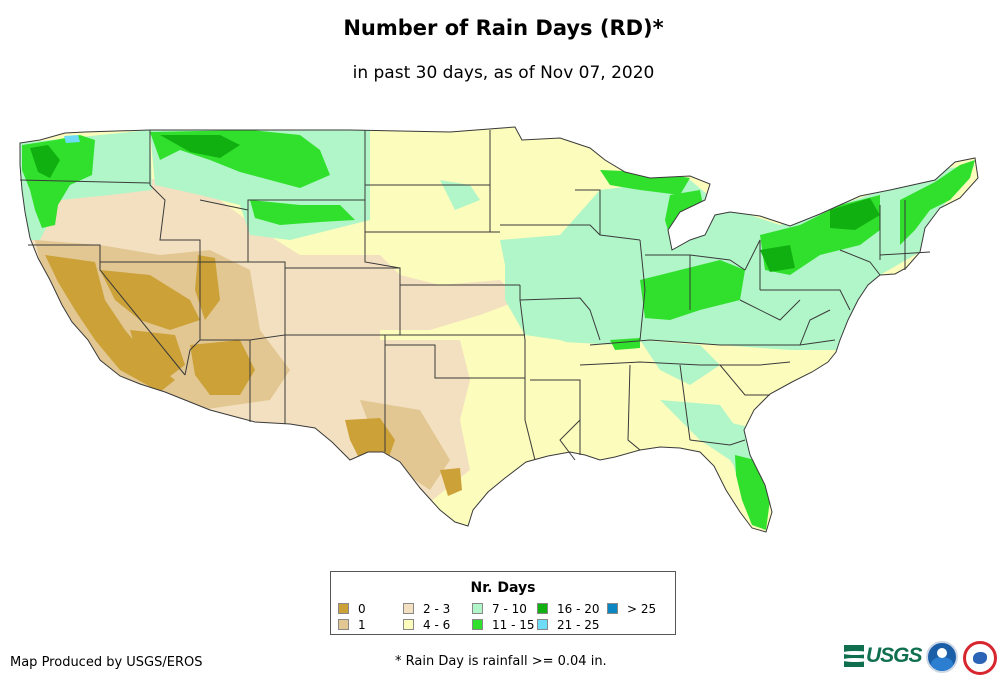 Image resolution: width=1007 pixels, height=691 pixels. I want to click on legend-item-7: 21 - 25, so click(568, 625).